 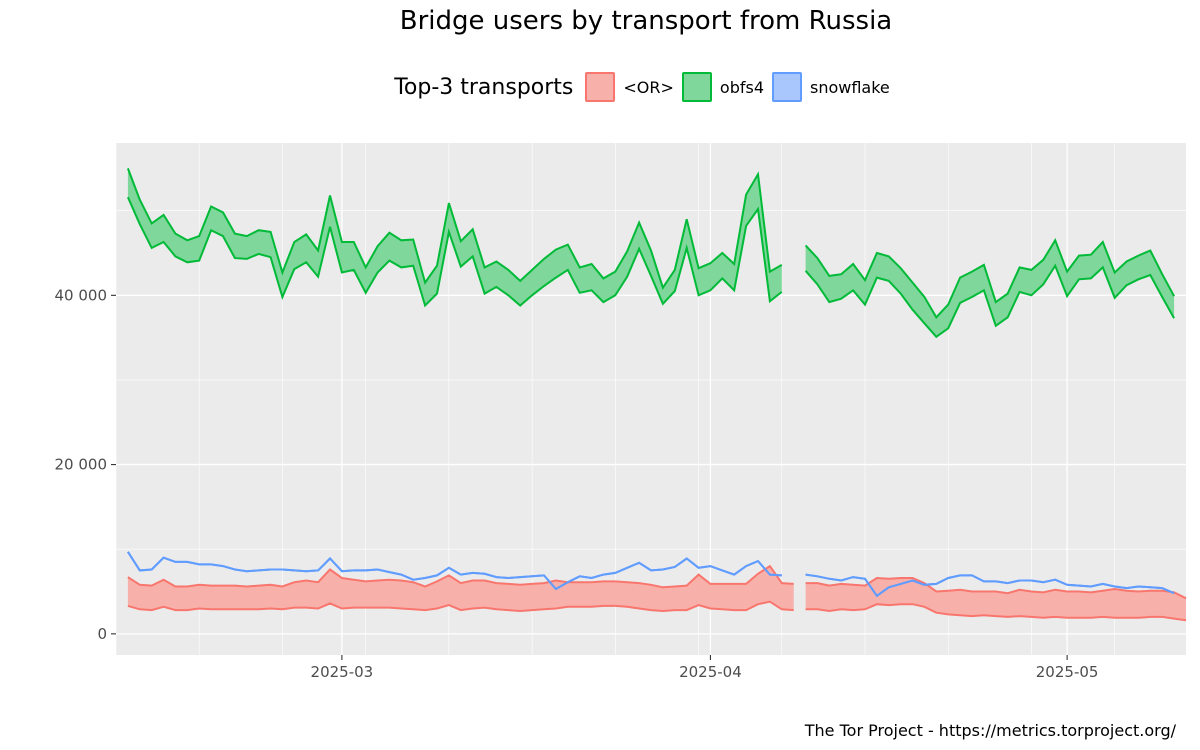 What do you see at coordinates (81, 295) in the screenshot?
I see `y-tick-label: 40 000` at bounding box center [81, 295].